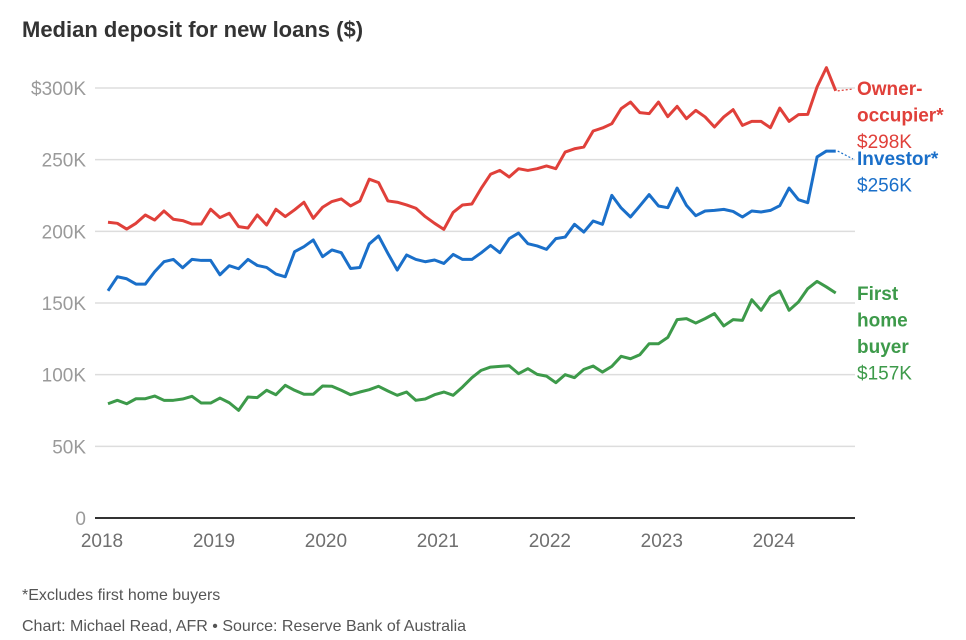 Image resolution: width=966 pixels, height=640 pixels. I want to click on x-tick-label: 2022, so click(550, 541).